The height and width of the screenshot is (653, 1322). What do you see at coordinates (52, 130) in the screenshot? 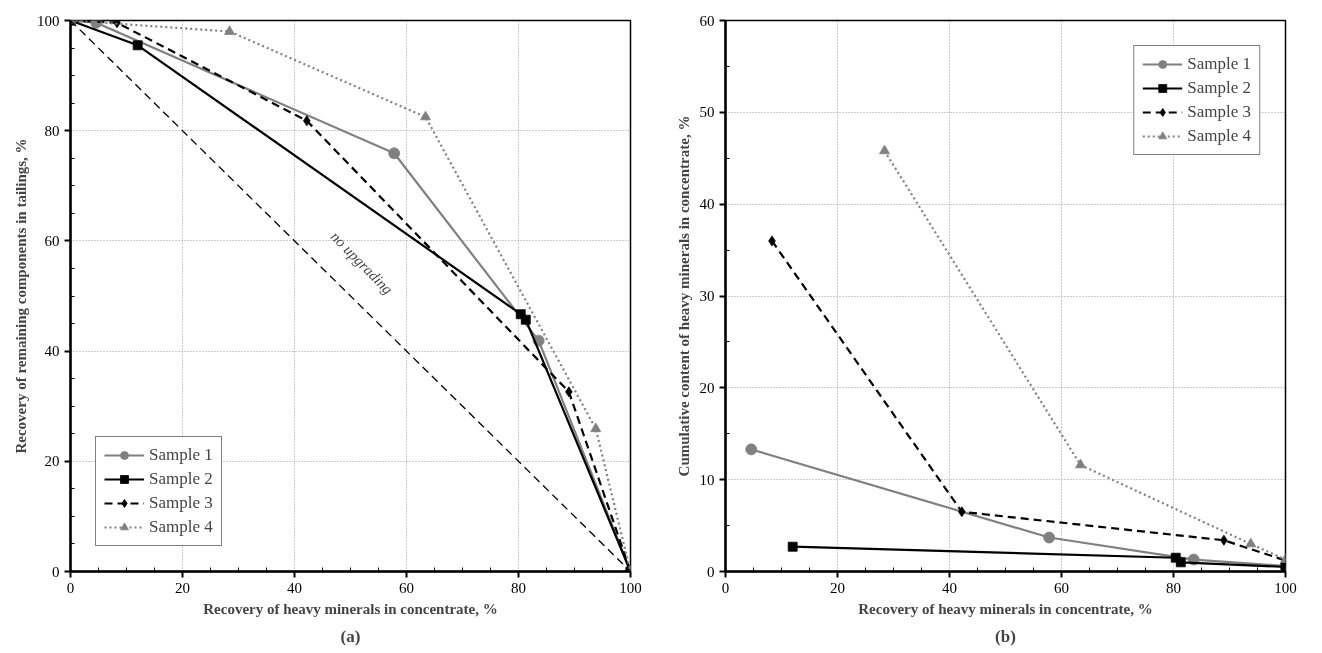
I see `y-tick-label: 80` at bounding box center [52, 130].